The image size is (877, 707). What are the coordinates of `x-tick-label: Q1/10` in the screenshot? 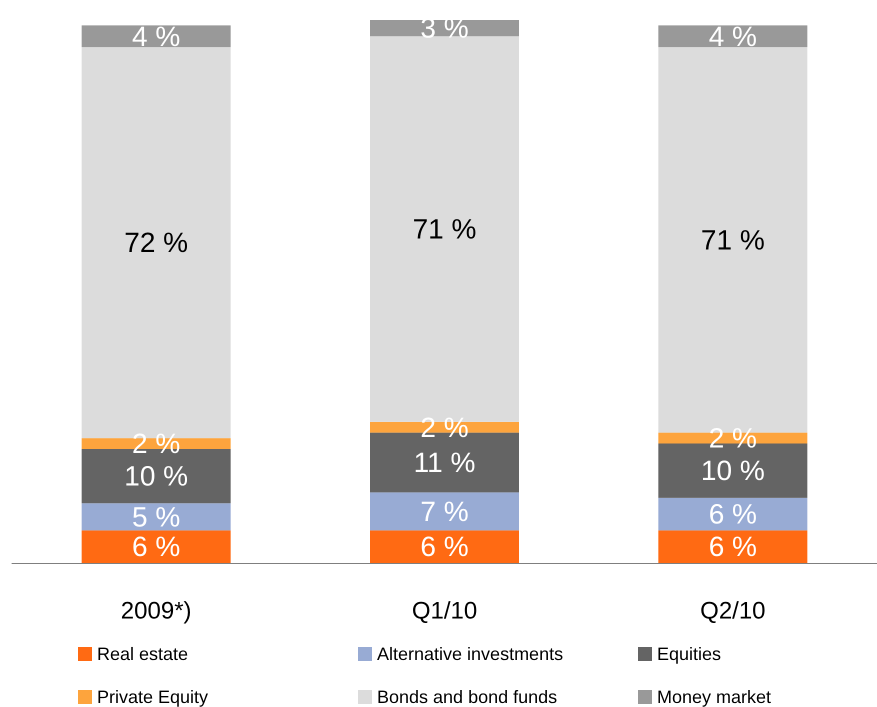 It's located at (445, 611).